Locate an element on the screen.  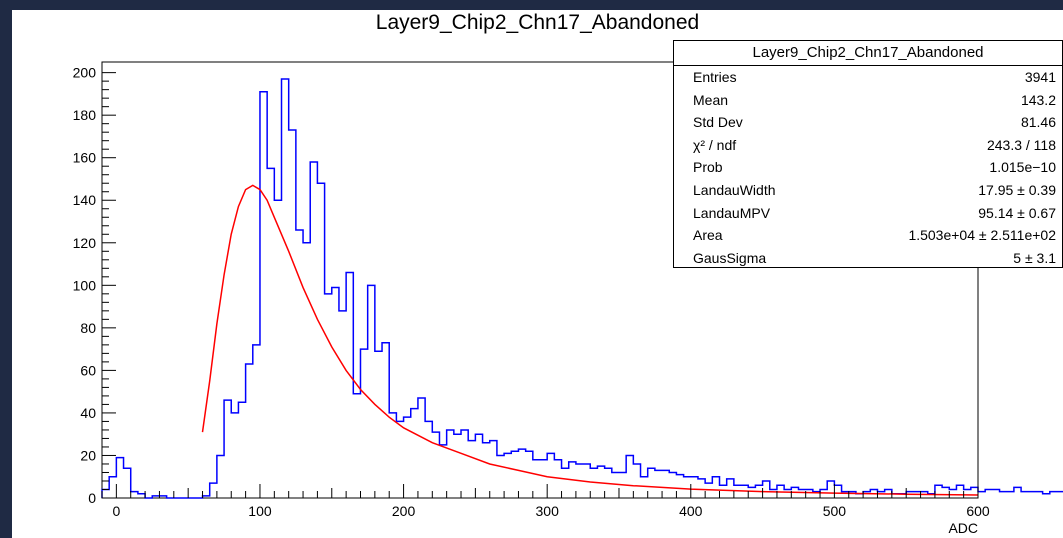
stats-value: 143.2 is located at coordinates (1038, 99).